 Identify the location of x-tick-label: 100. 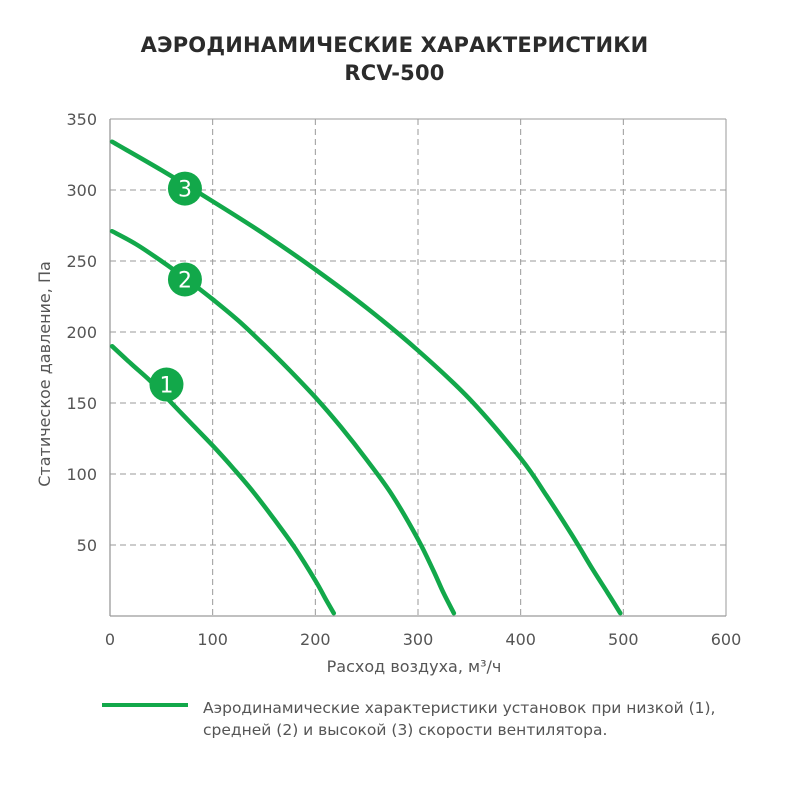
(212, 639).